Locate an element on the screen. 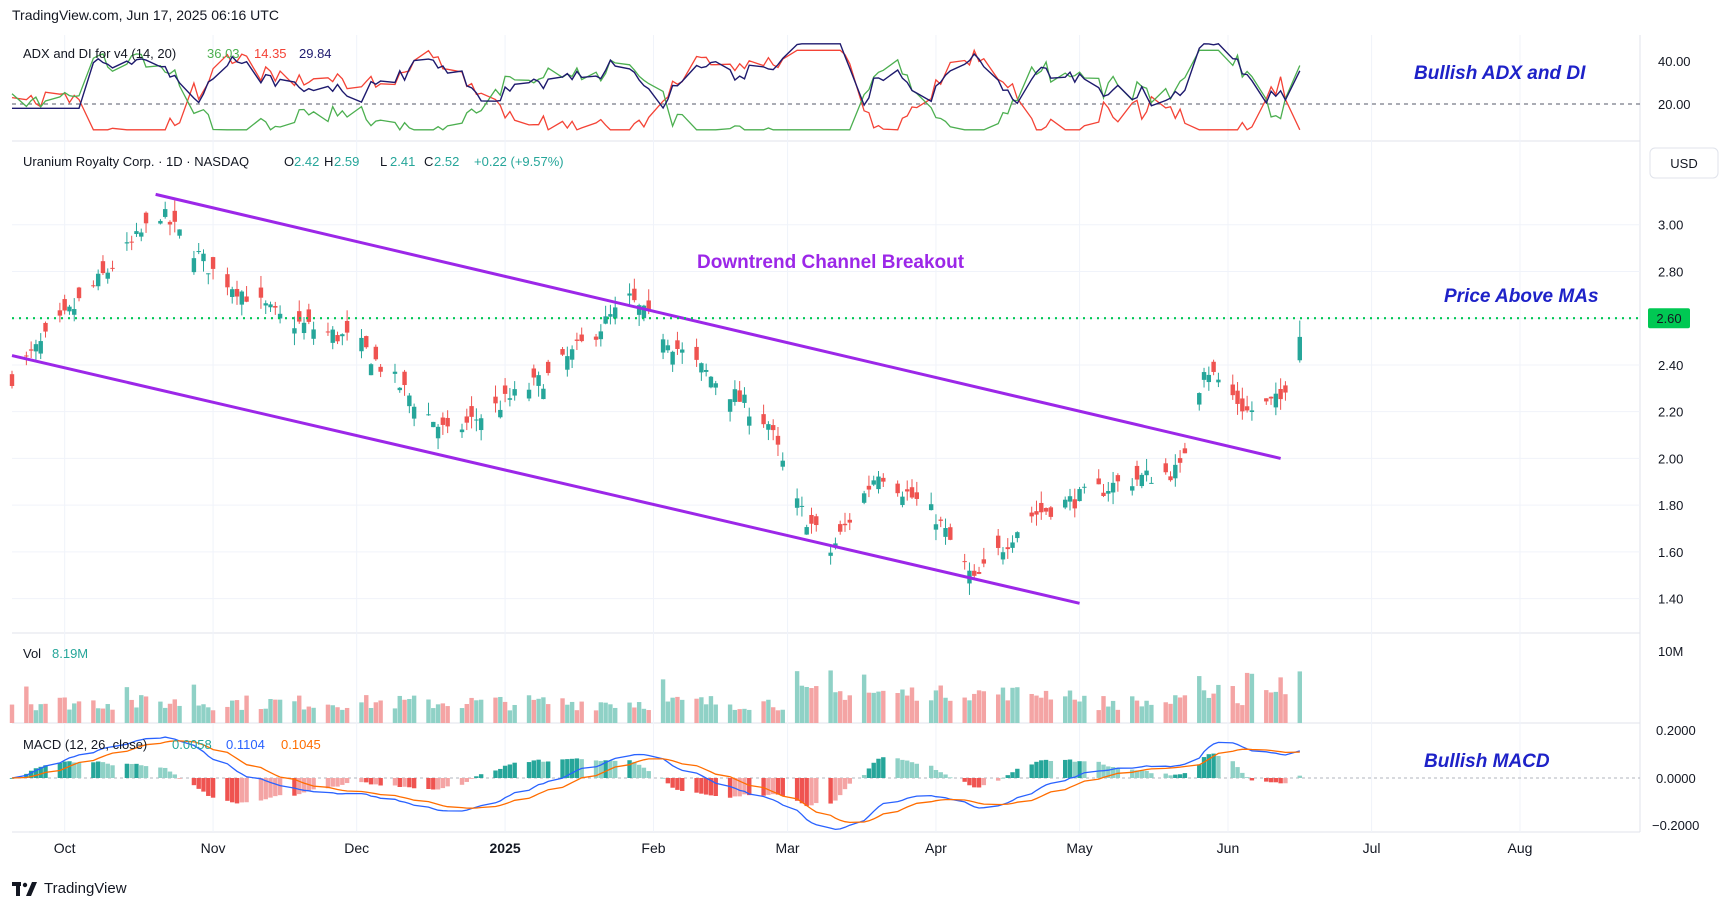  price-axis-label: 1.80 is located at coordinates (1670, 505).